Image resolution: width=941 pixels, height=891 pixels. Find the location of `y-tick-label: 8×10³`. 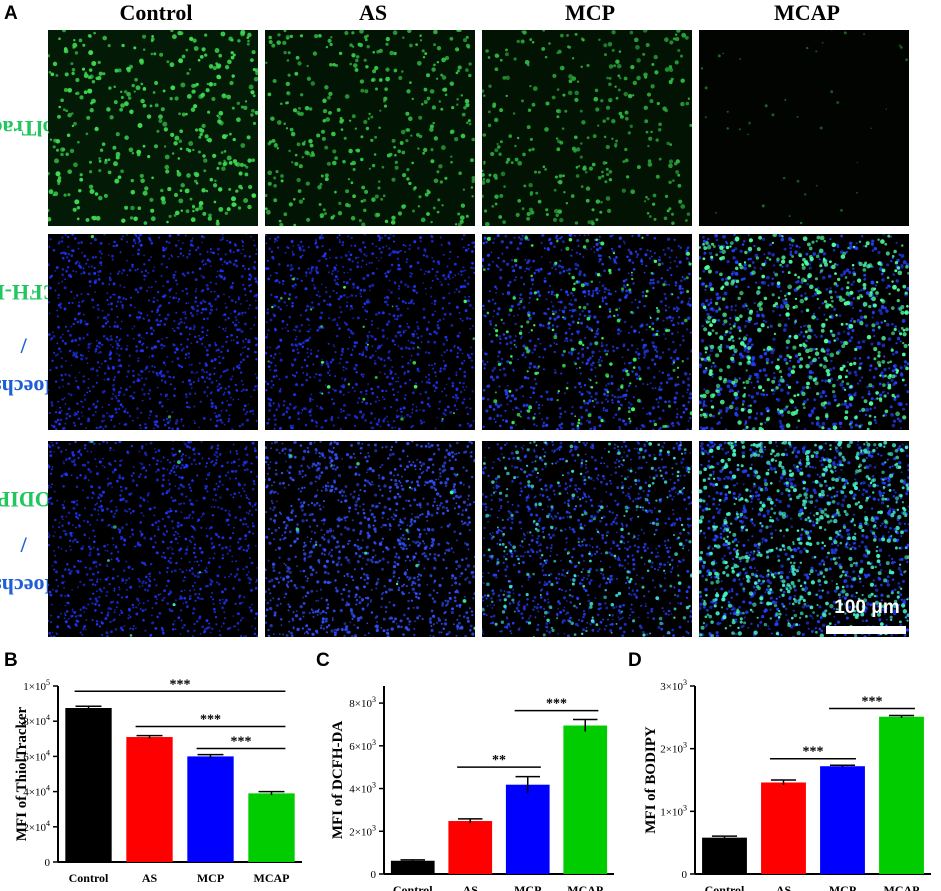

y-tick-label: 8×10³ is located at coordinates (362, 702).